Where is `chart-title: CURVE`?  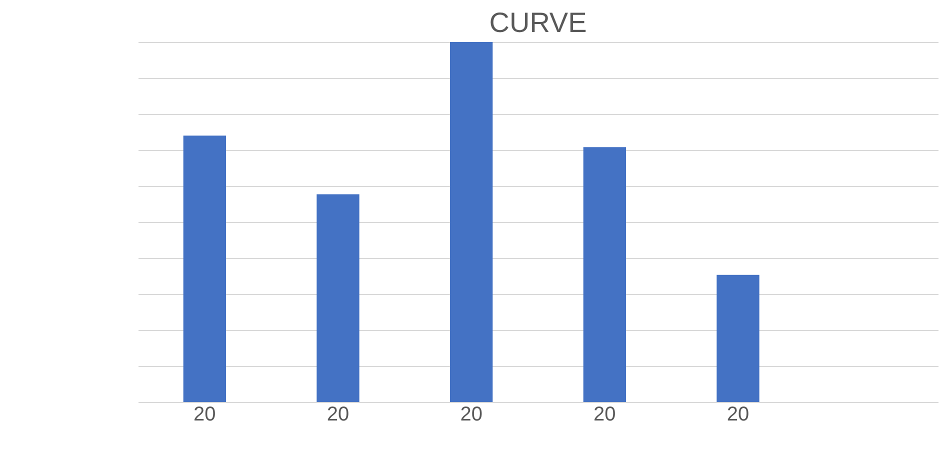 chart-title: CURVE is located at coordinates (538, 22).